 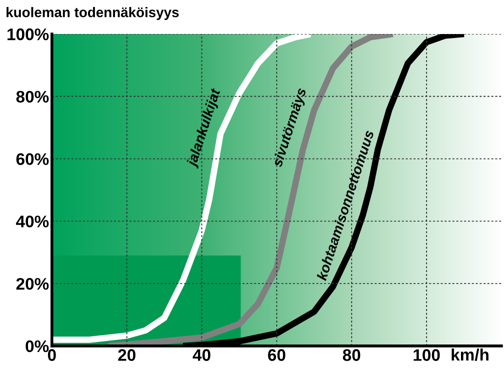 What do you see at coordinates (32, 96) in the screenshot?
I see `y-tick-label: 80%` at bounding box center [32, 96].